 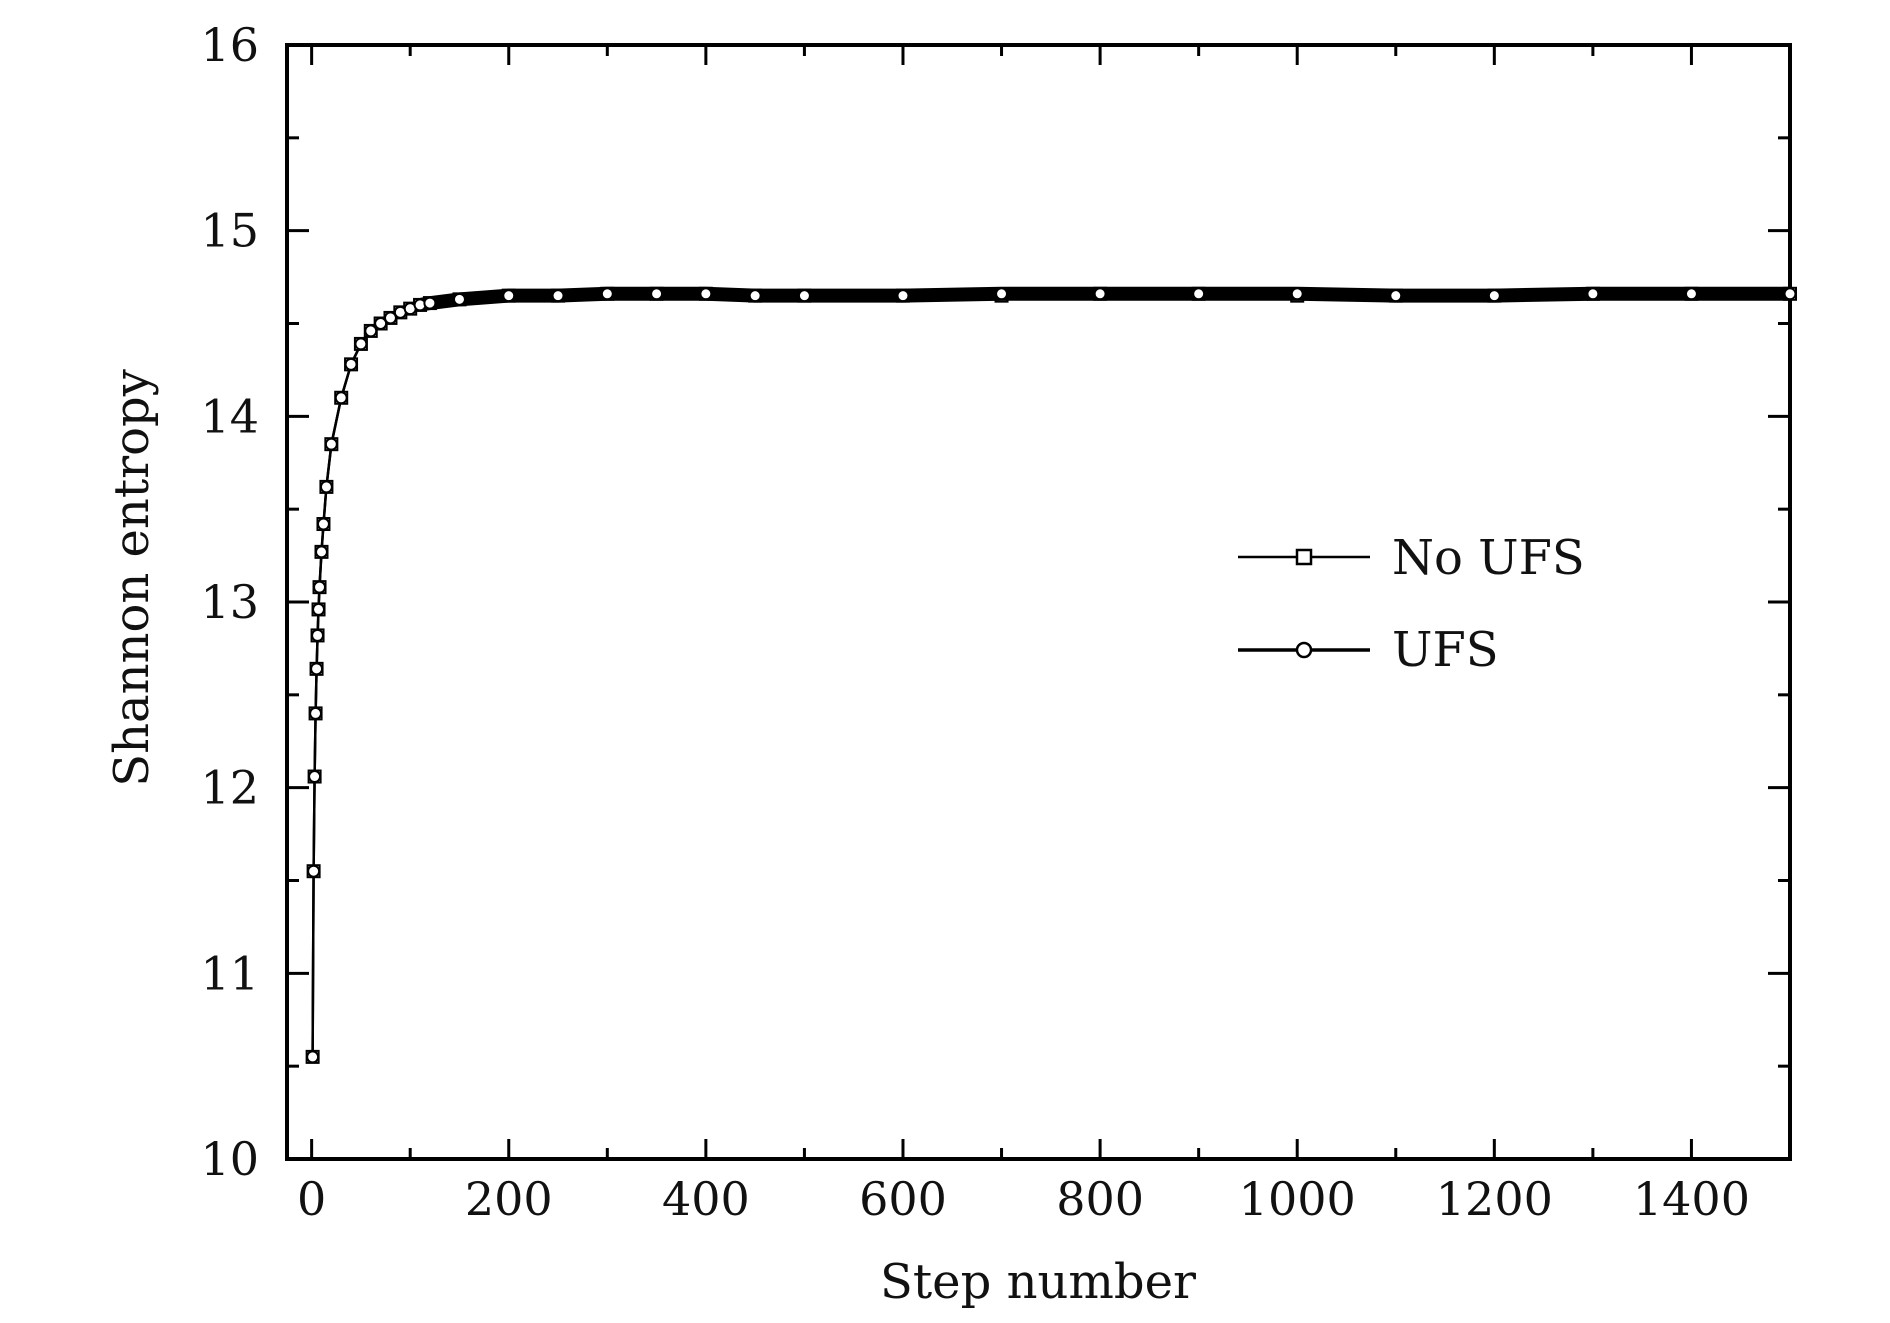 I want to click on y-tick-label: 11, so click(x=229, y=973).